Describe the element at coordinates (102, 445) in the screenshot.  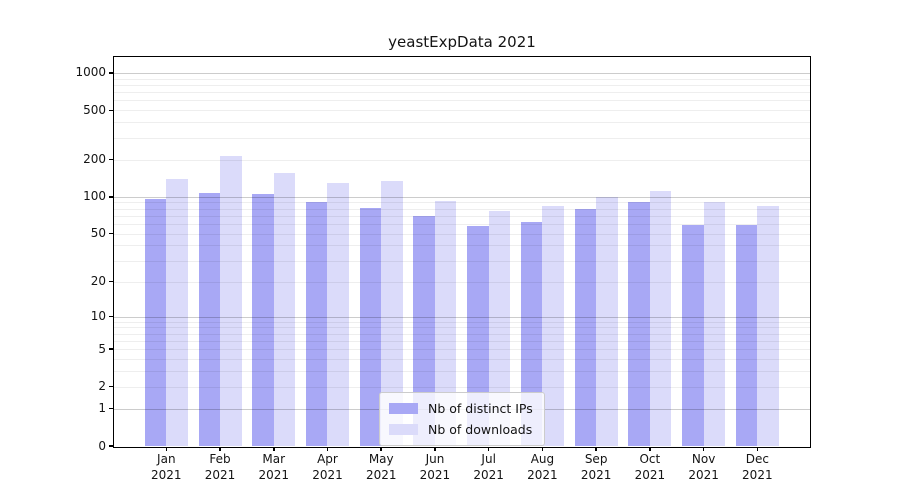
I see `y-tick-label: 0` at that location.